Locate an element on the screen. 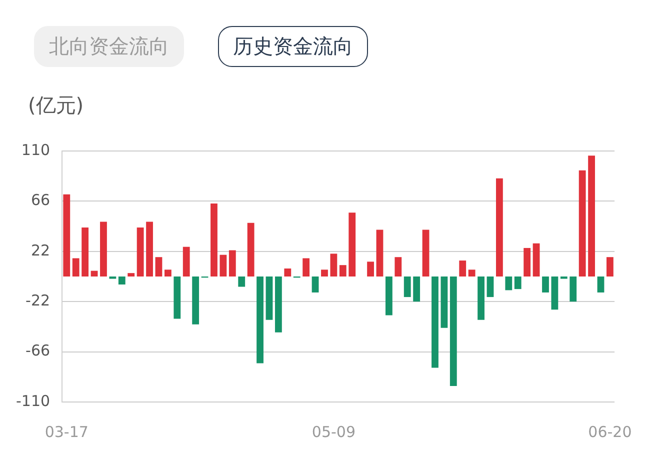 The width and height of the screenshot is (660, 468). x-tick-label: 05-09 is located at coordinates (334, 431).